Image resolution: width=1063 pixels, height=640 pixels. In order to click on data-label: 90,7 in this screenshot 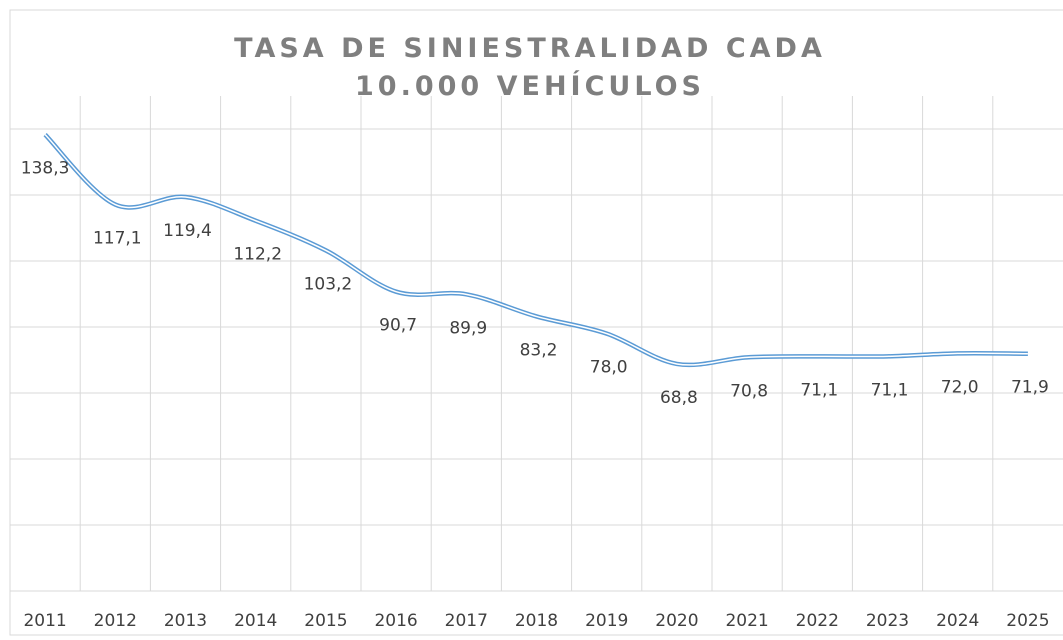, I will do `click(398, 326)`.